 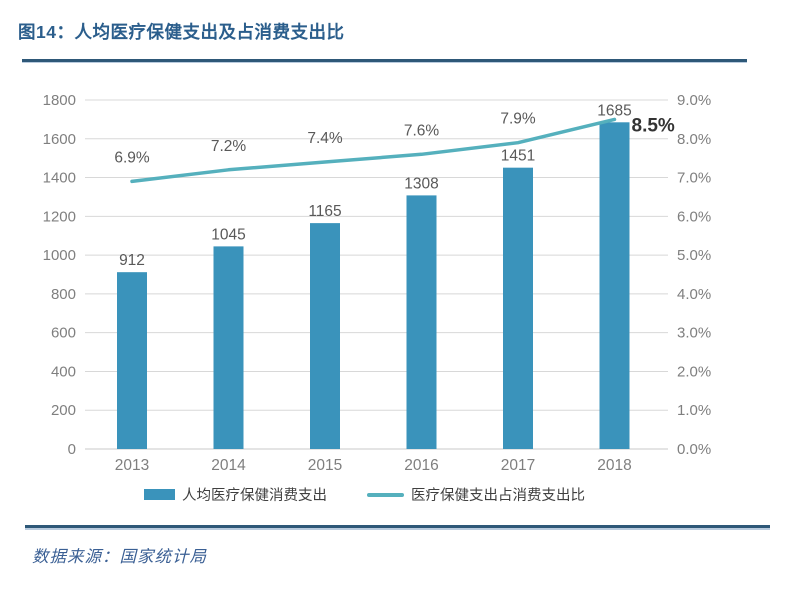 What do you see at coordinates (422, 130) in the screenshot?
I see `line-value-label: 7.6%` at bounding box center [422, 130].